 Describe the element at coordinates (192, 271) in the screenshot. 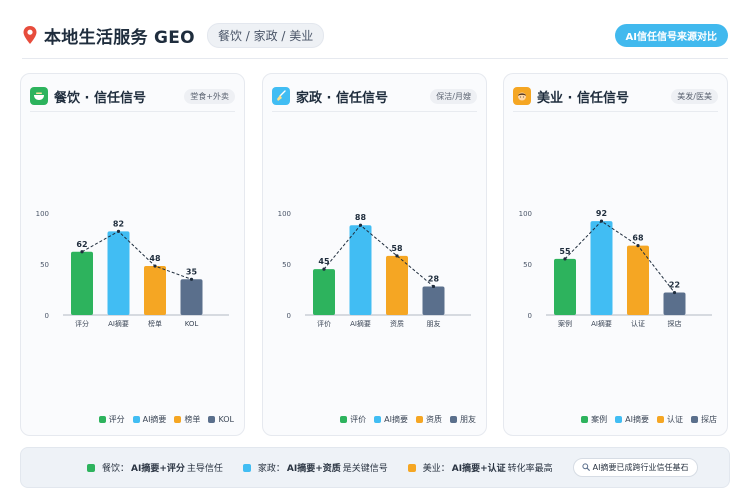

I see `data-label: 35` at that location.